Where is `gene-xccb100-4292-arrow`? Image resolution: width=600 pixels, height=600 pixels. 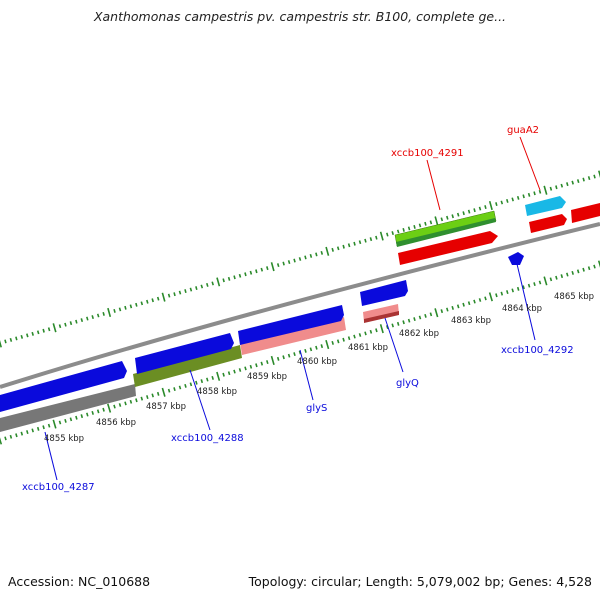 gene-xccb100-4292-arrow is located at coordinates (516, 258).